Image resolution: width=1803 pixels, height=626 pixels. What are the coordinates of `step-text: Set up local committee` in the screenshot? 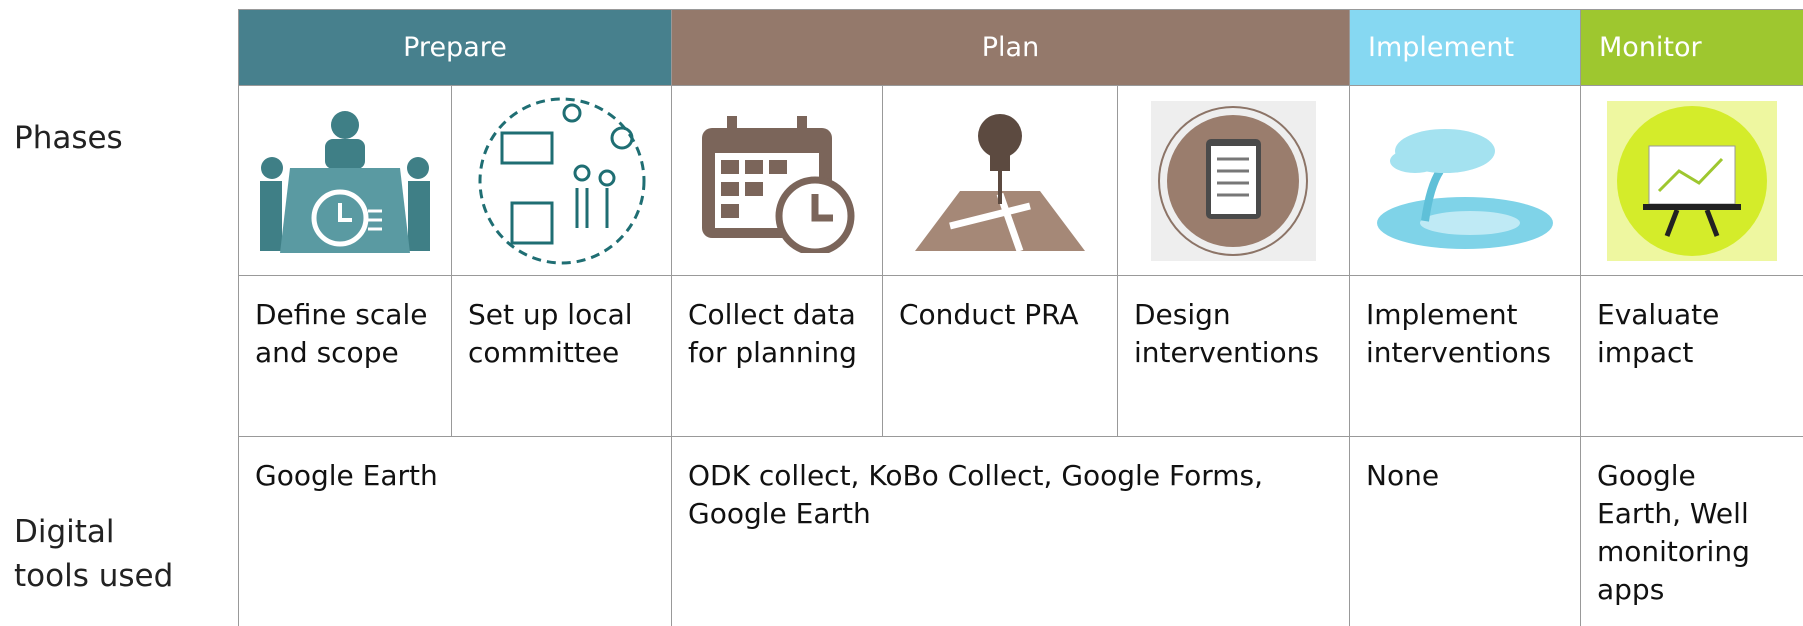 It's located at (562, 356).